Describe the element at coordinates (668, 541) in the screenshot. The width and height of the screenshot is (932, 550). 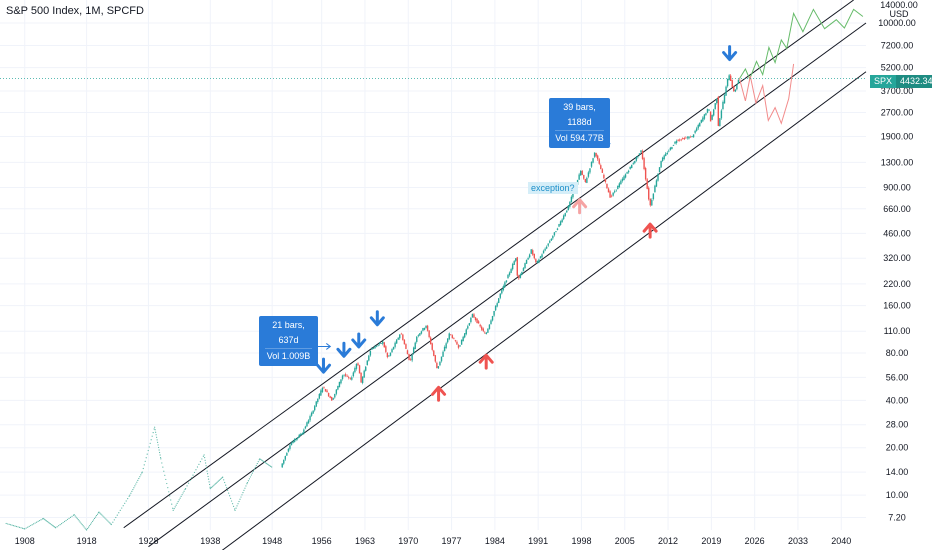
I see `x-tick-label-13: 2012` at that location.